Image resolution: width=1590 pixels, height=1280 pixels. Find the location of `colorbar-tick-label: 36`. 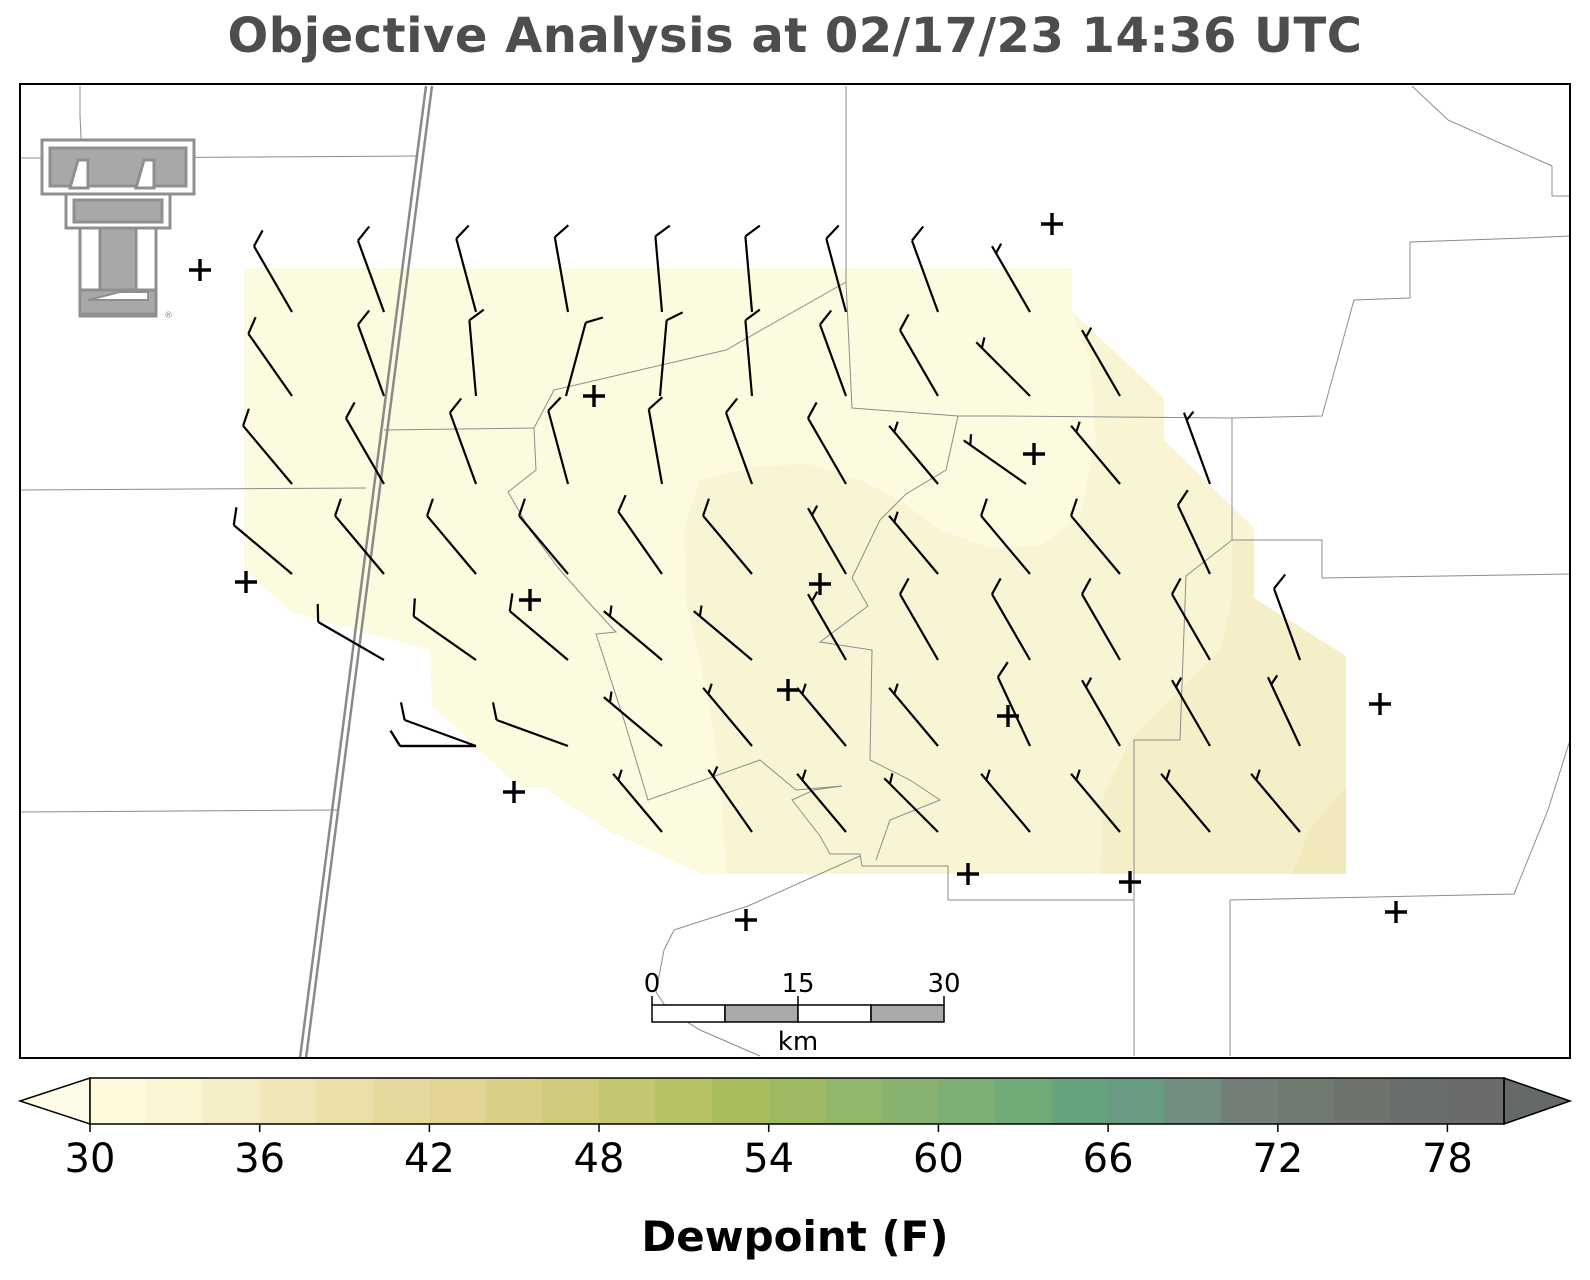

colorbar-tick-label: 36 is located at coordinates (259, 1159).